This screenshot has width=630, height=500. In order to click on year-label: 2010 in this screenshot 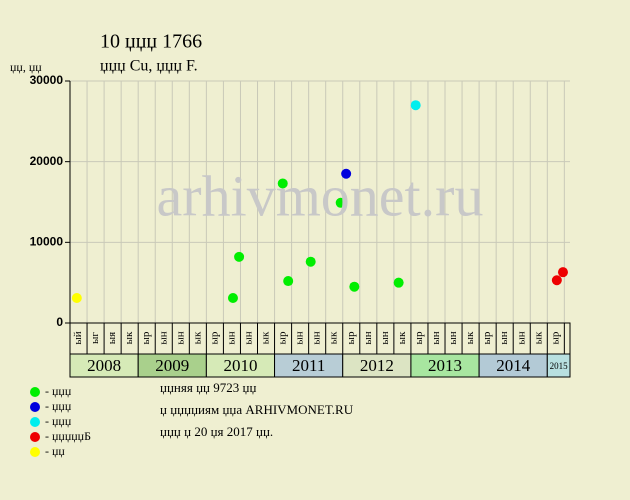, I will do `click(240, 365)`.